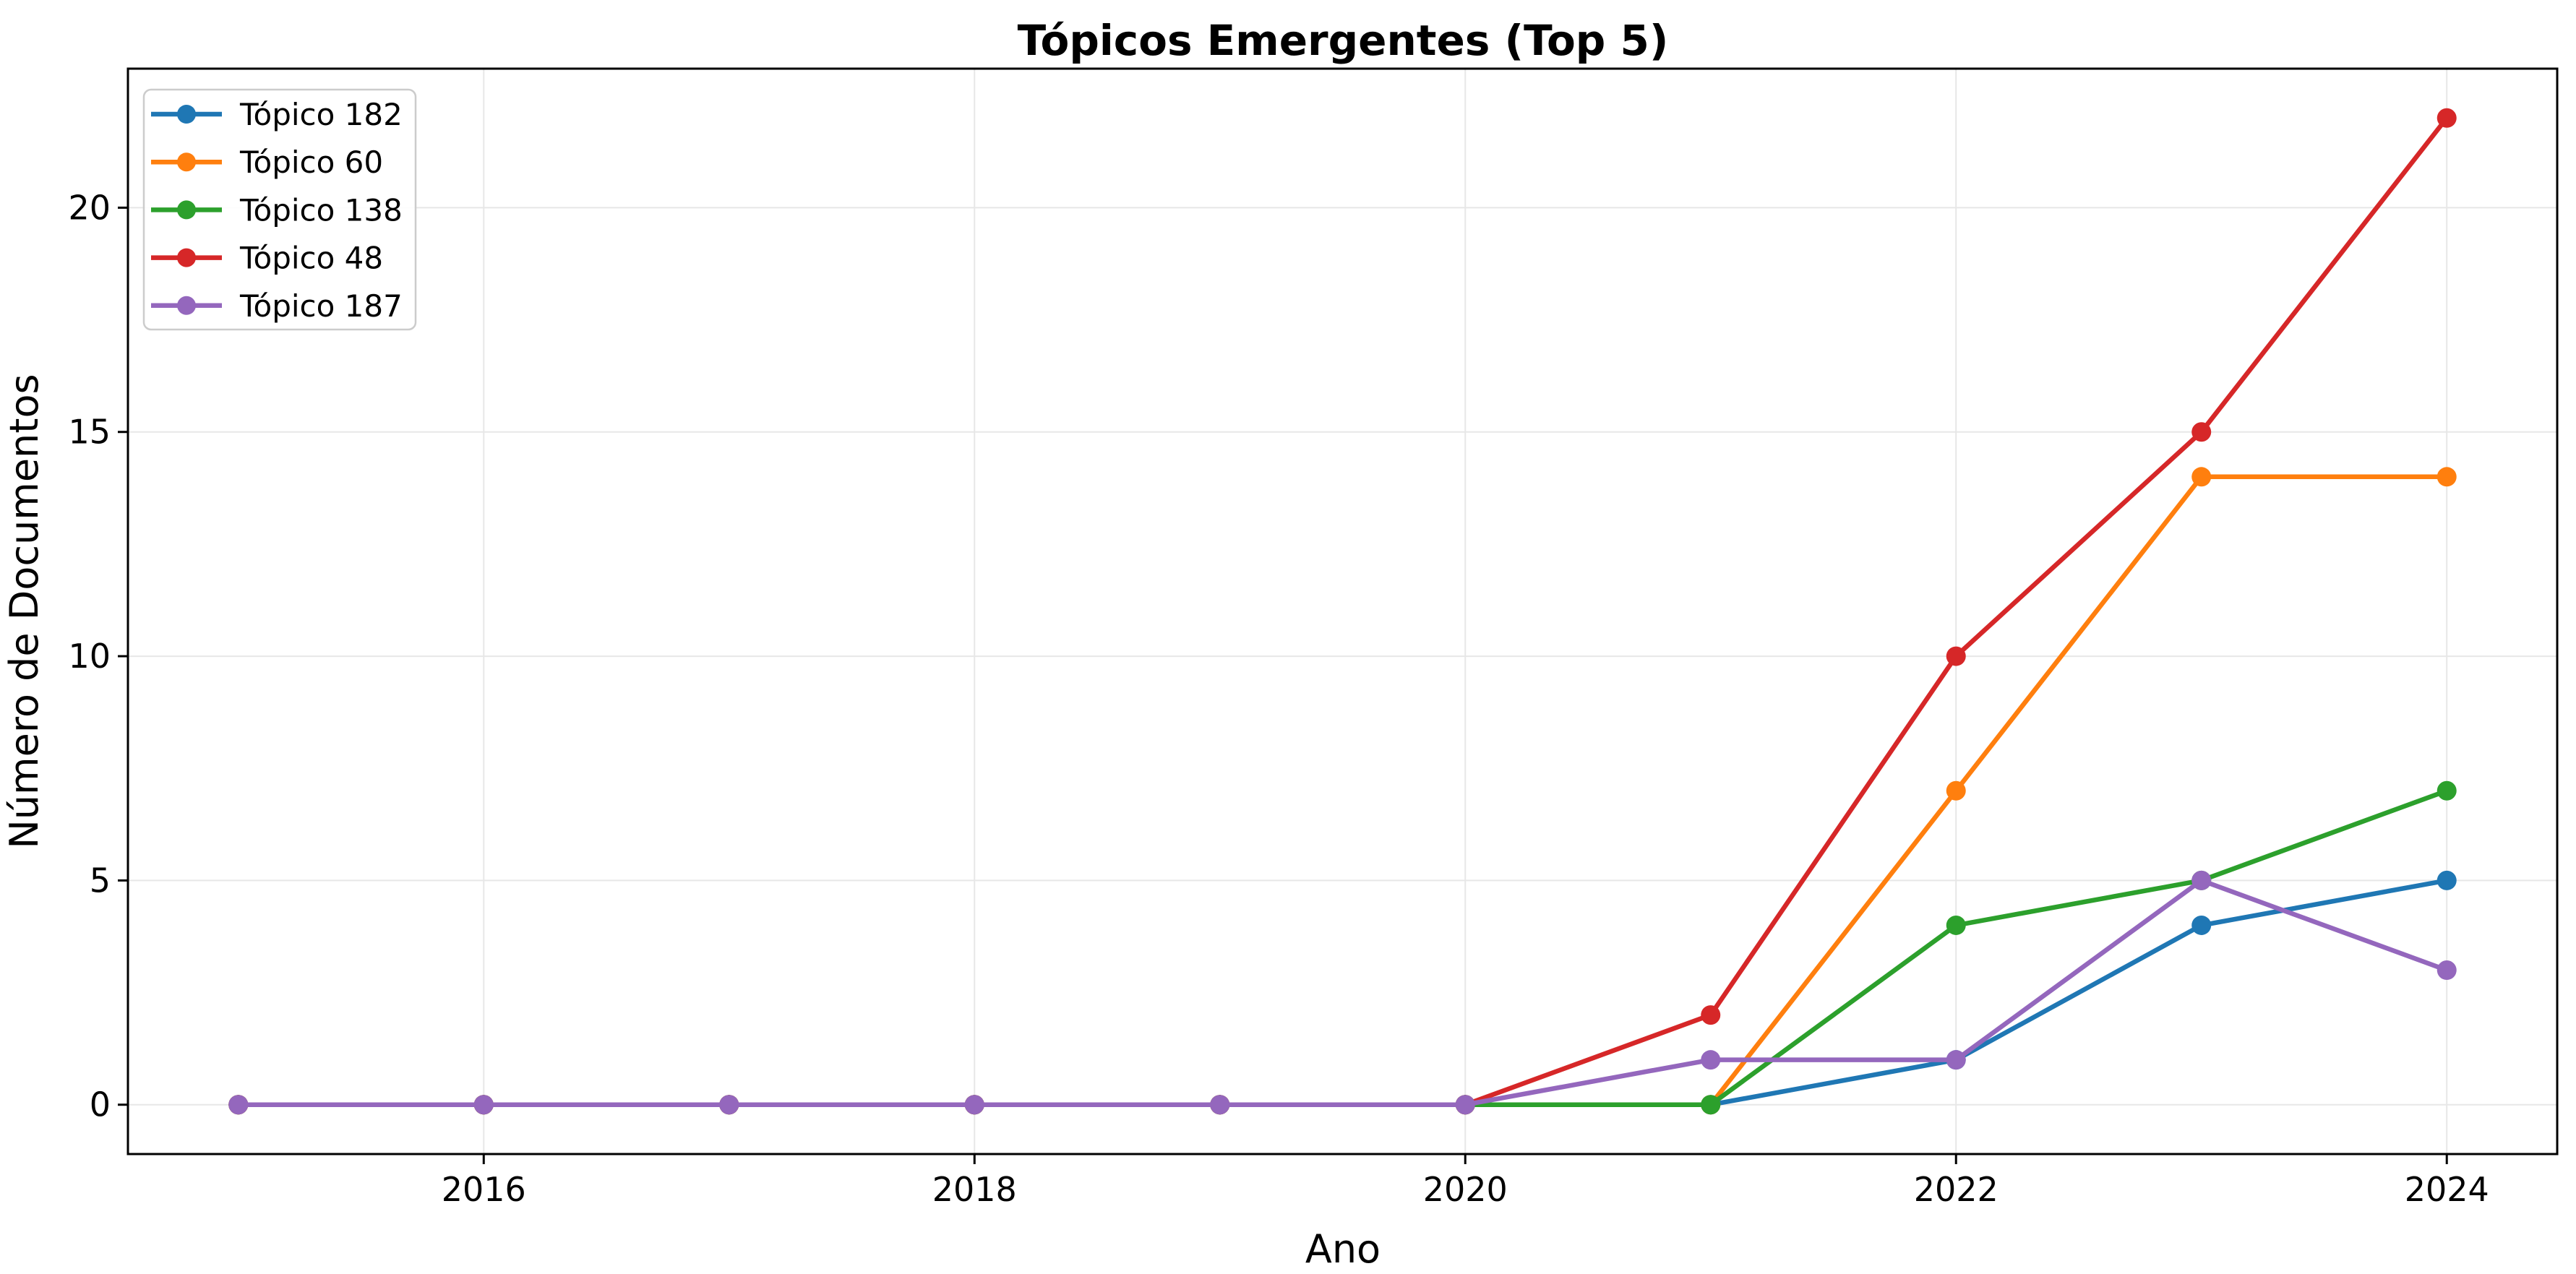  What do you see at coordinates (101, 880) in the screenshot?
I see `y-tick-label: 5` at bounding box center [101, 880].